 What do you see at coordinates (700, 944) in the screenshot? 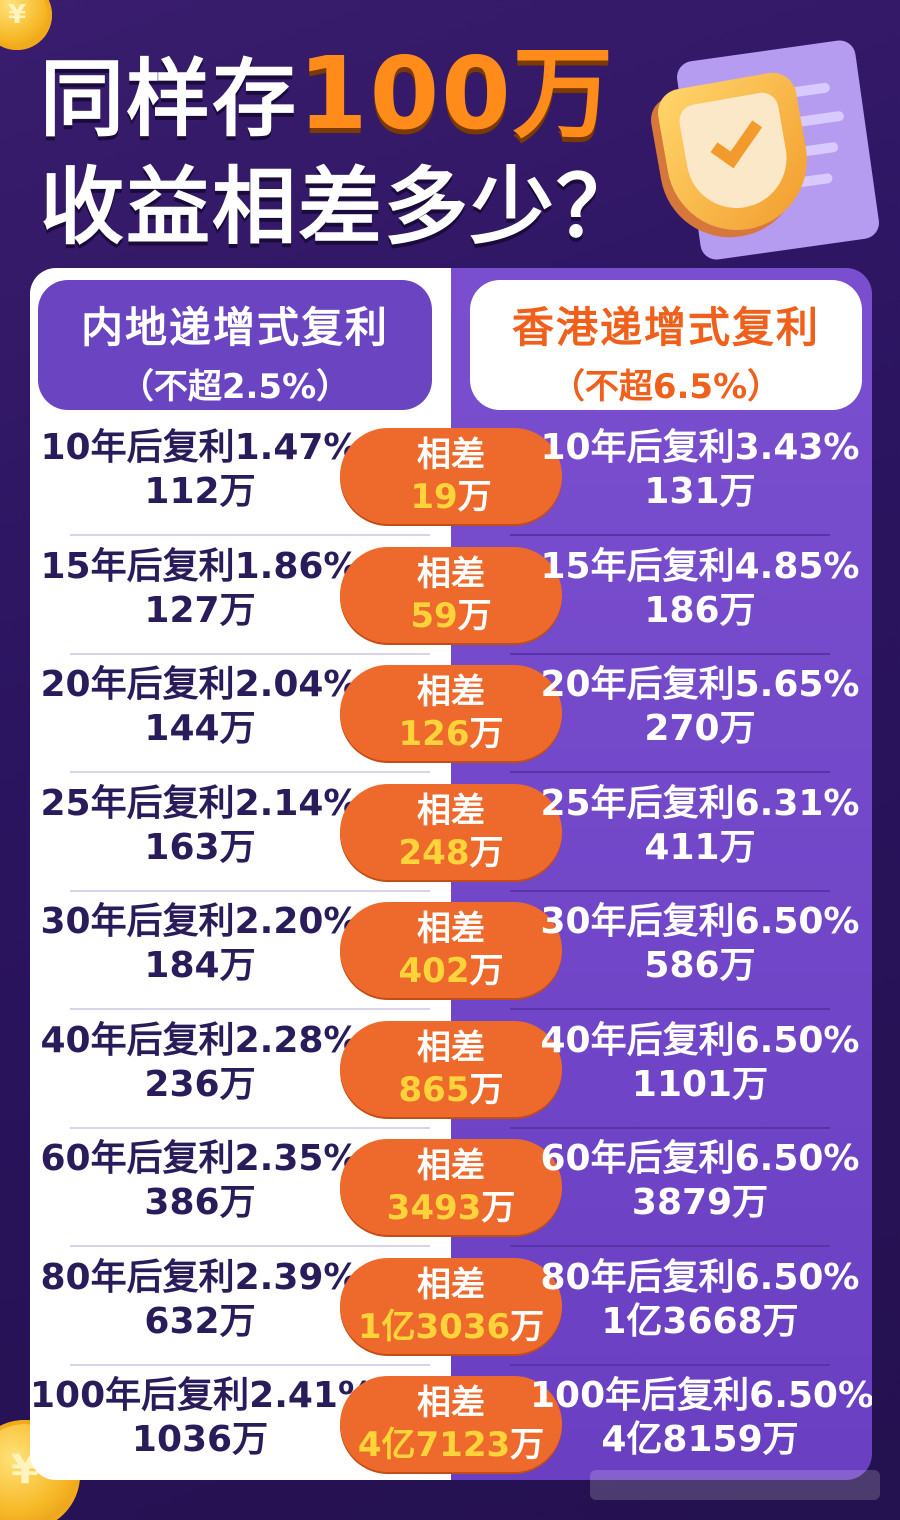
I see `hongkong-cell: 30年后复利6.50% 586万` at bounding box center [700, 944].